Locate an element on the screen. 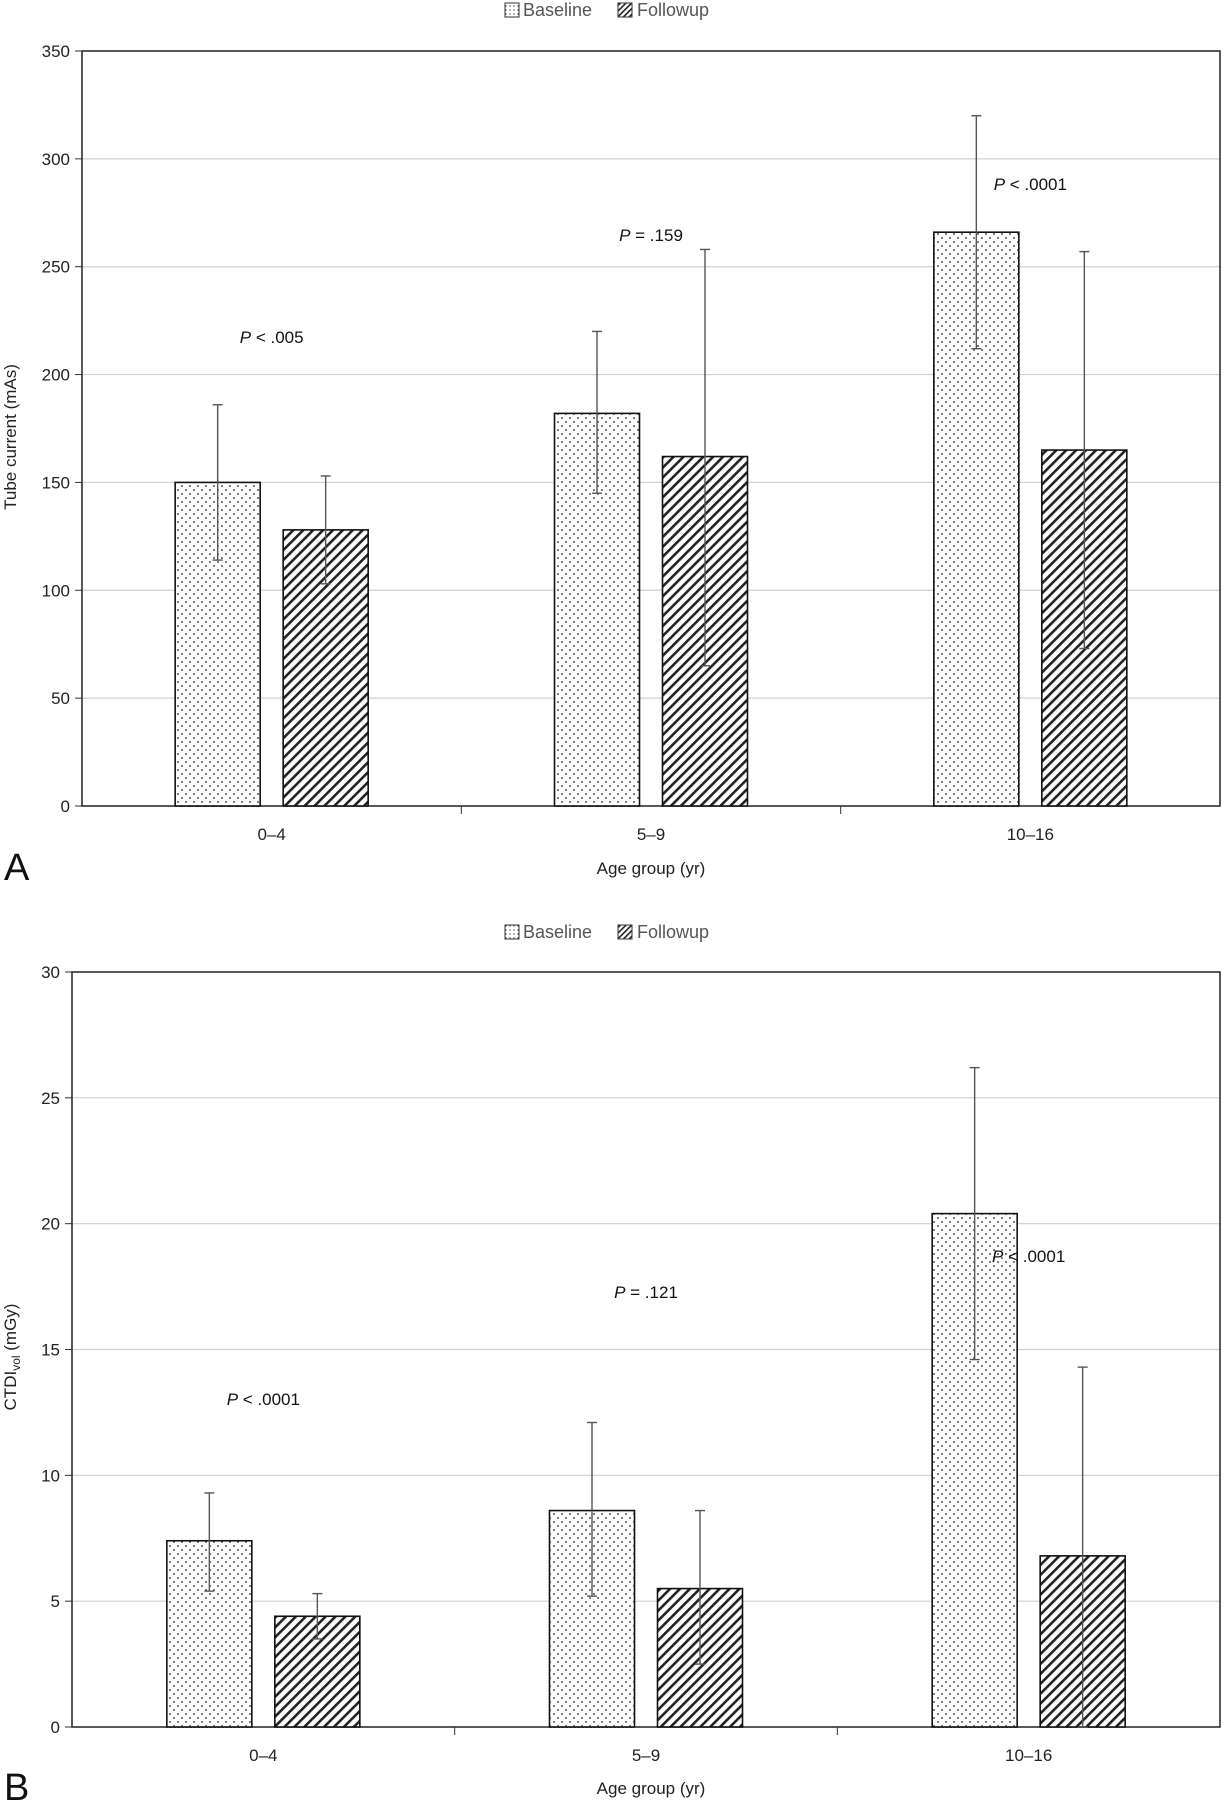  p-value-annotation: P = .121 is located at coordinates (646, 1292).